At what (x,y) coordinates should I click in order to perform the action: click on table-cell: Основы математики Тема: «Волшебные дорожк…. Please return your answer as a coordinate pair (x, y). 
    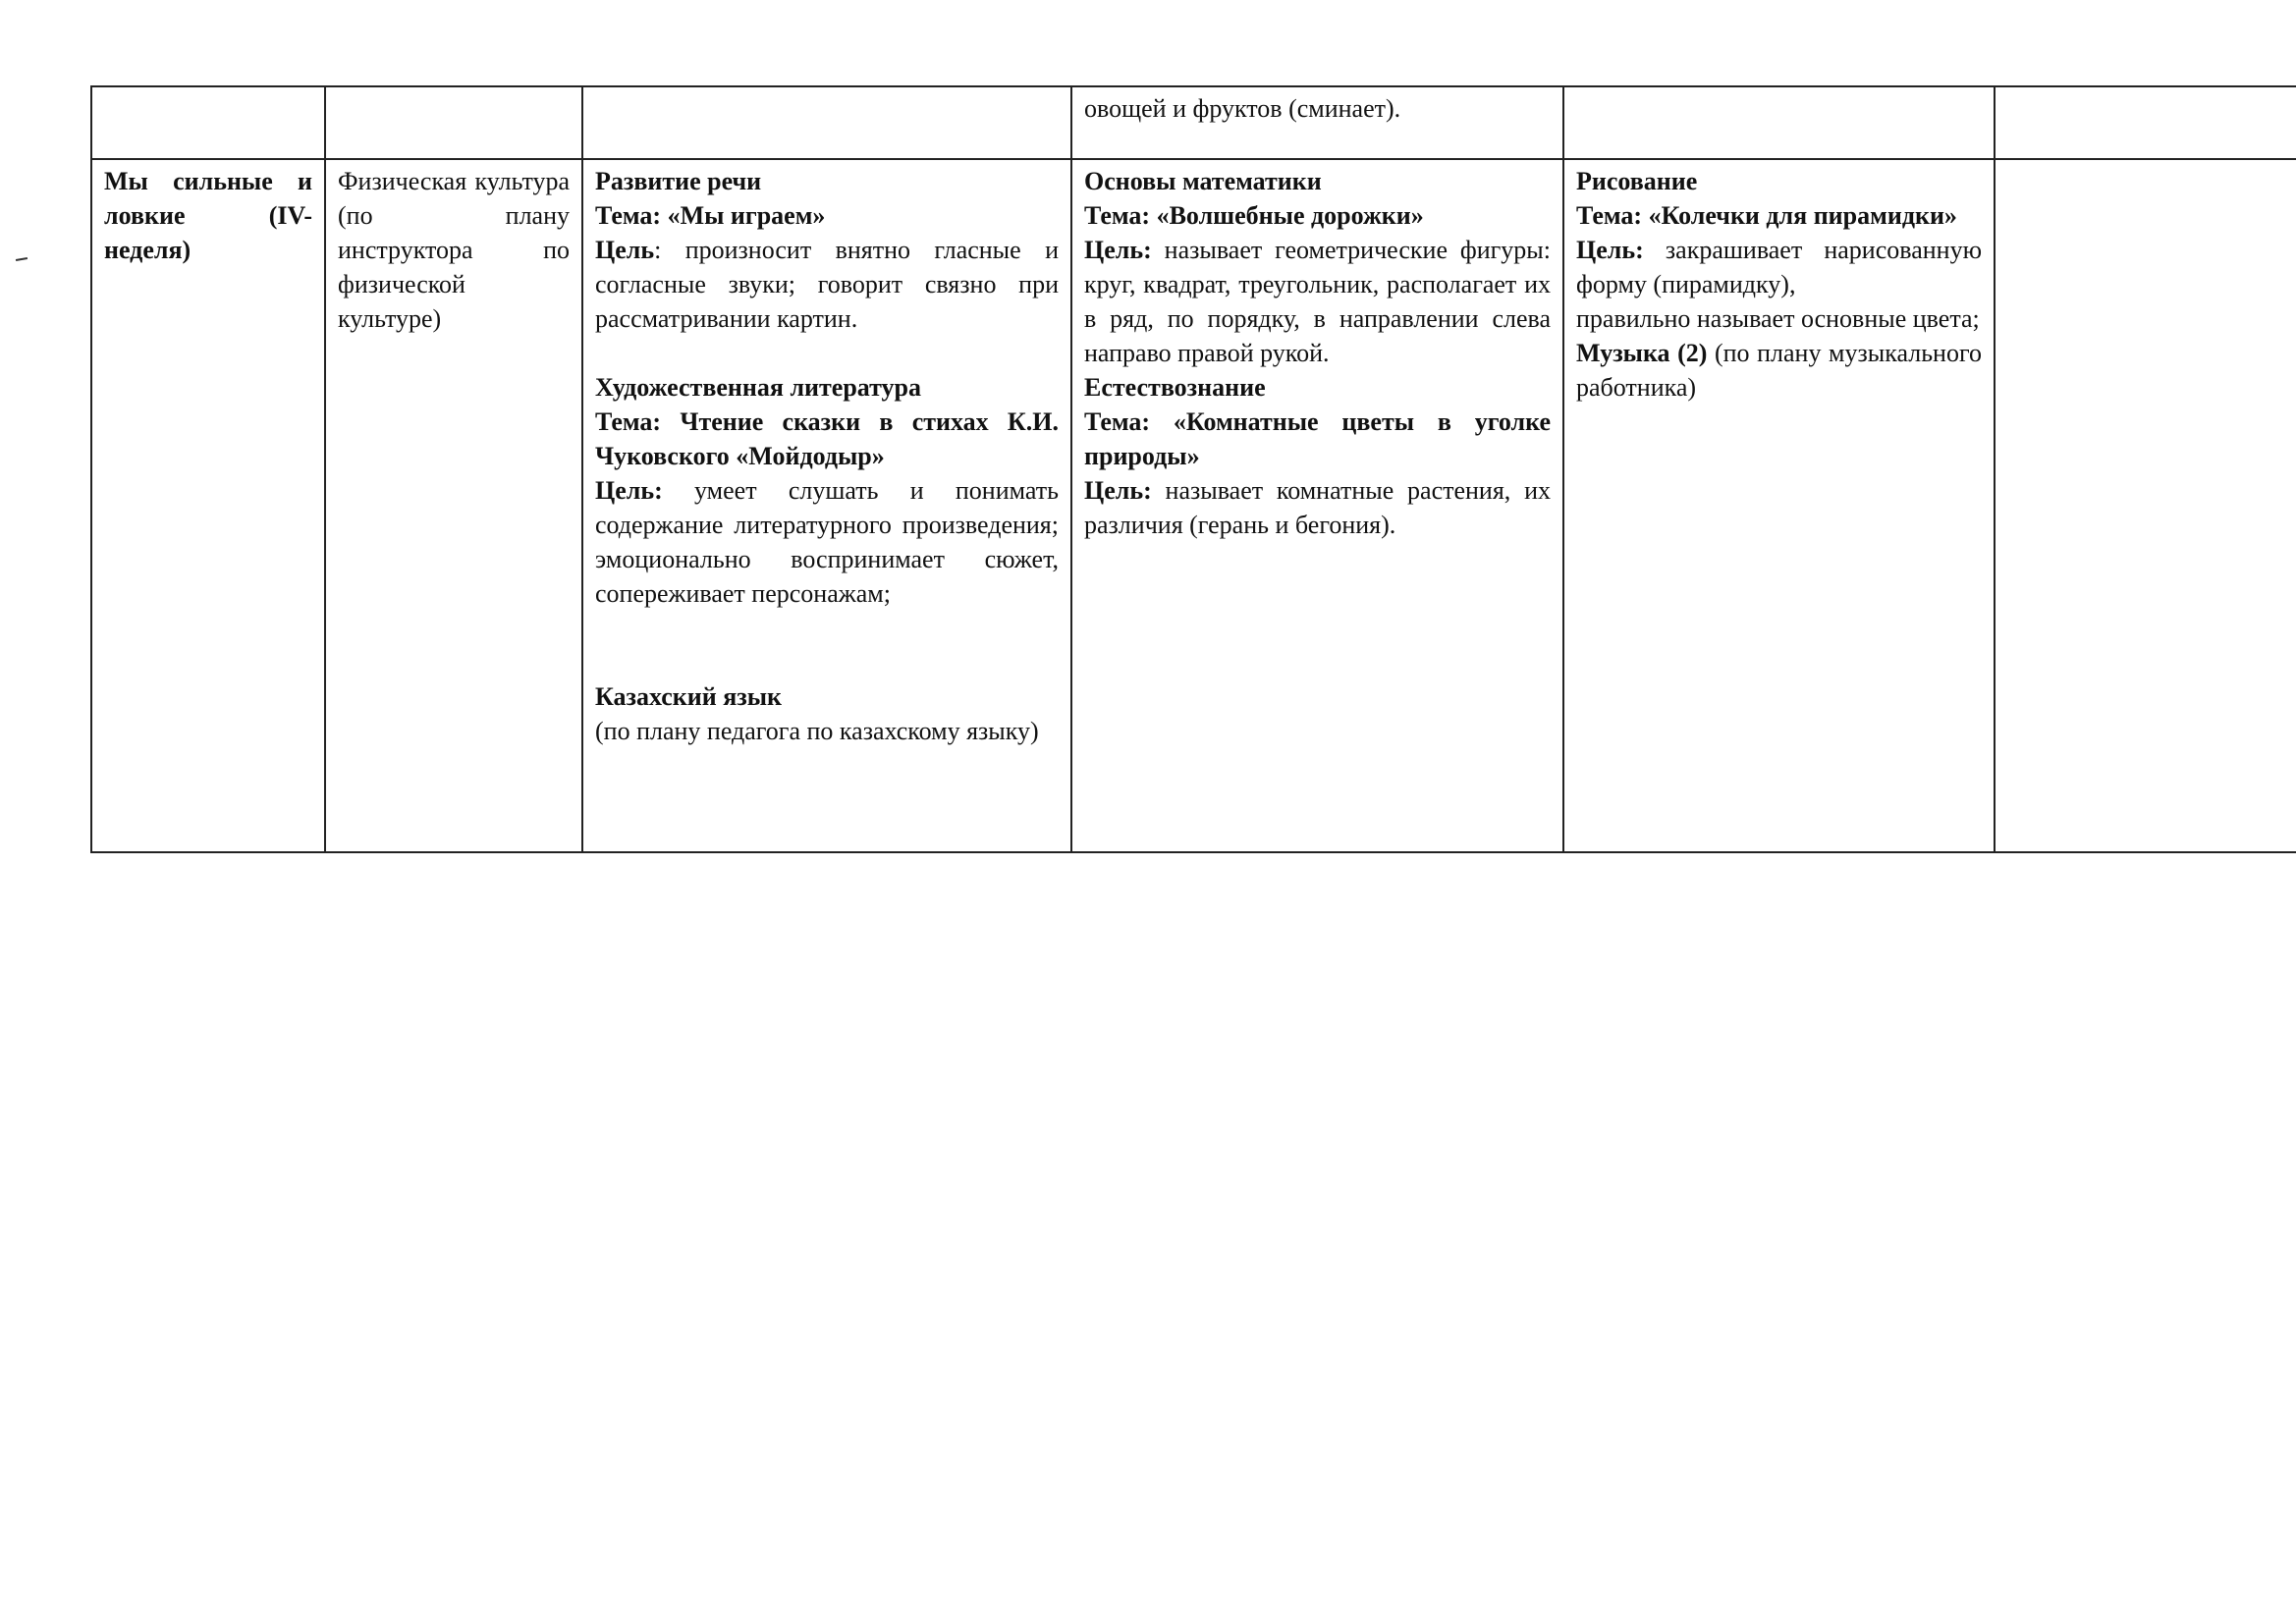
    Looking at the image, I should click on (1317, 505).